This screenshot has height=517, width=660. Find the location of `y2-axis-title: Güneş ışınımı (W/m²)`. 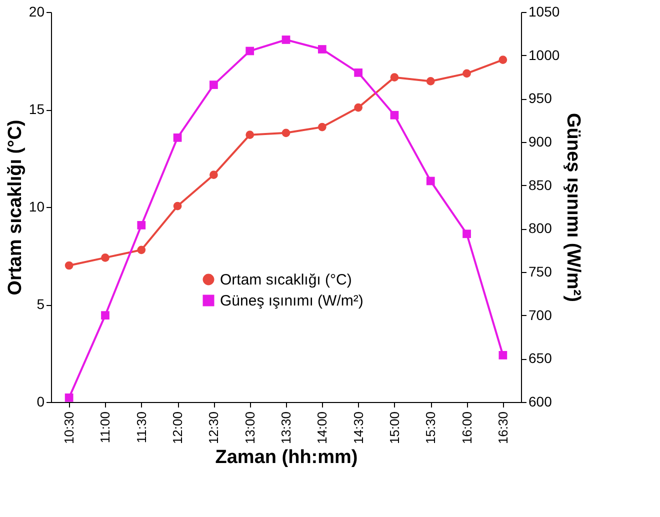

y2-axis-title: Güneş ışınımı (W/m²) is located at coordinates (573, 207).